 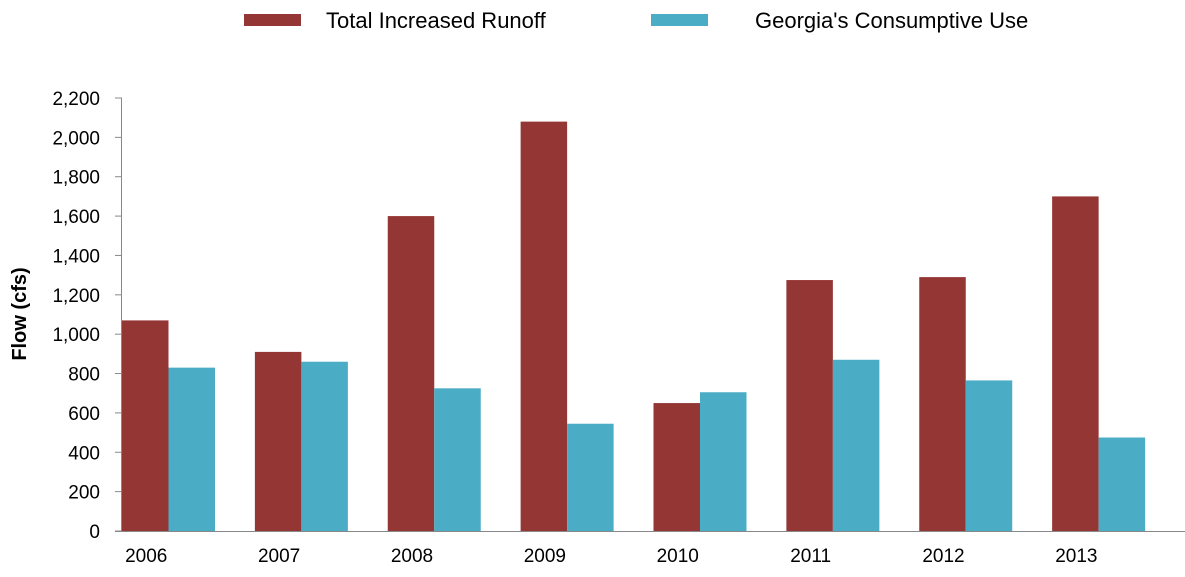 What do you see at coordinates (943, 556) in the screenshot?
I see `x-tick-label: 2012` at bounding box center [943, 556].